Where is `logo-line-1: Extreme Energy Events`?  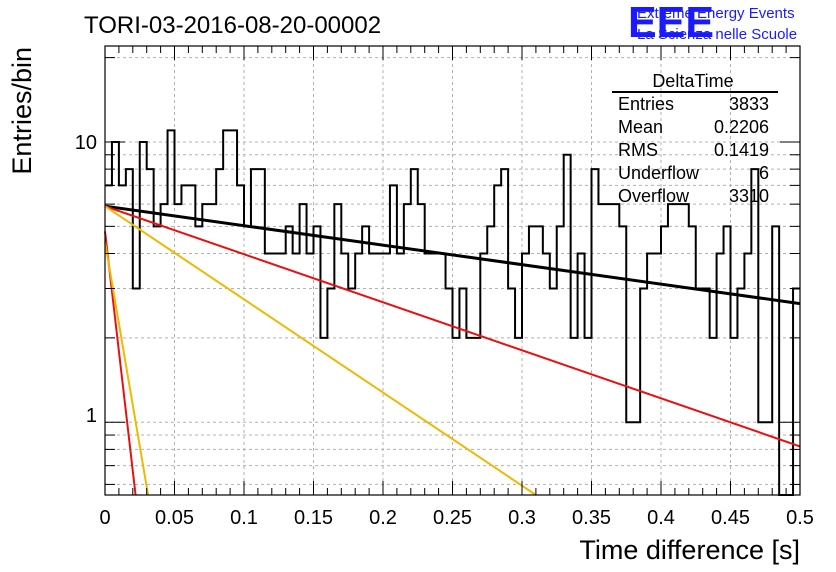 logo-line-1: Extreme Energy Events is located at coordinates (716, 13).